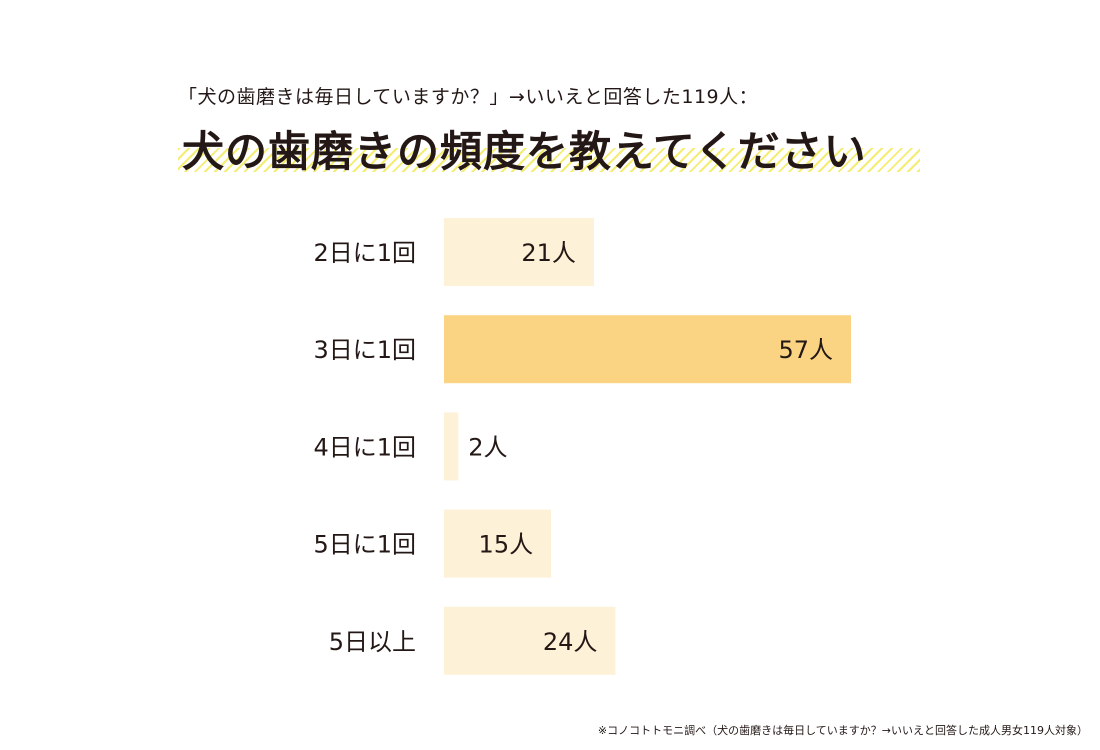 This screenshot has width=1100, height=750. I want to click on value-label: 21人, so click(548, 253).